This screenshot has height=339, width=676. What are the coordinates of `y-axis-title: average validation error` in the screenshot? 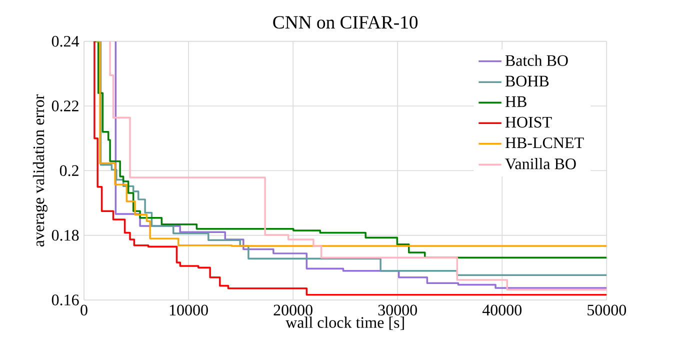 It's located at (40, 170).